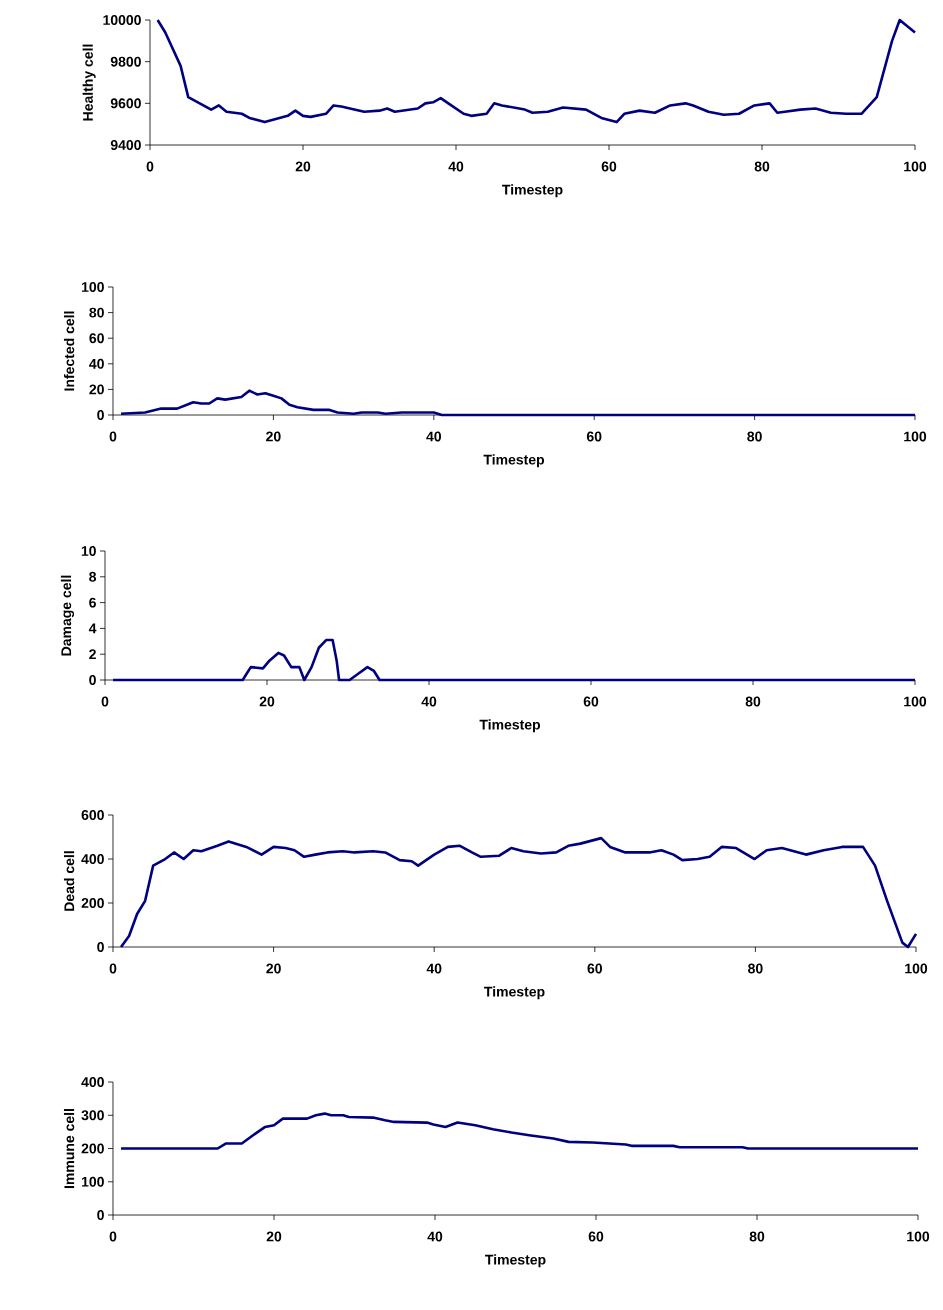 This screenshot has width=943, height=1310. Describe the element at coordinates (92, 602) in the screenshot. I see `y-tick-label: 6` at that location.